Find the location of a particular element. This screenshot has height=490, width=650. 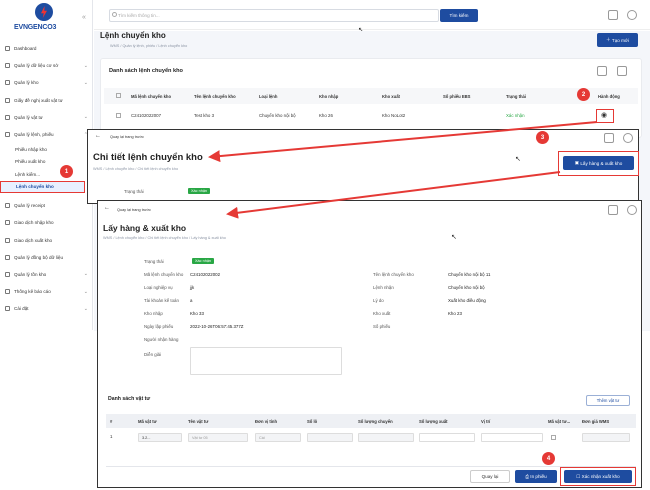

table-cell: Test kho 3 is located at coordinates (204, 115).